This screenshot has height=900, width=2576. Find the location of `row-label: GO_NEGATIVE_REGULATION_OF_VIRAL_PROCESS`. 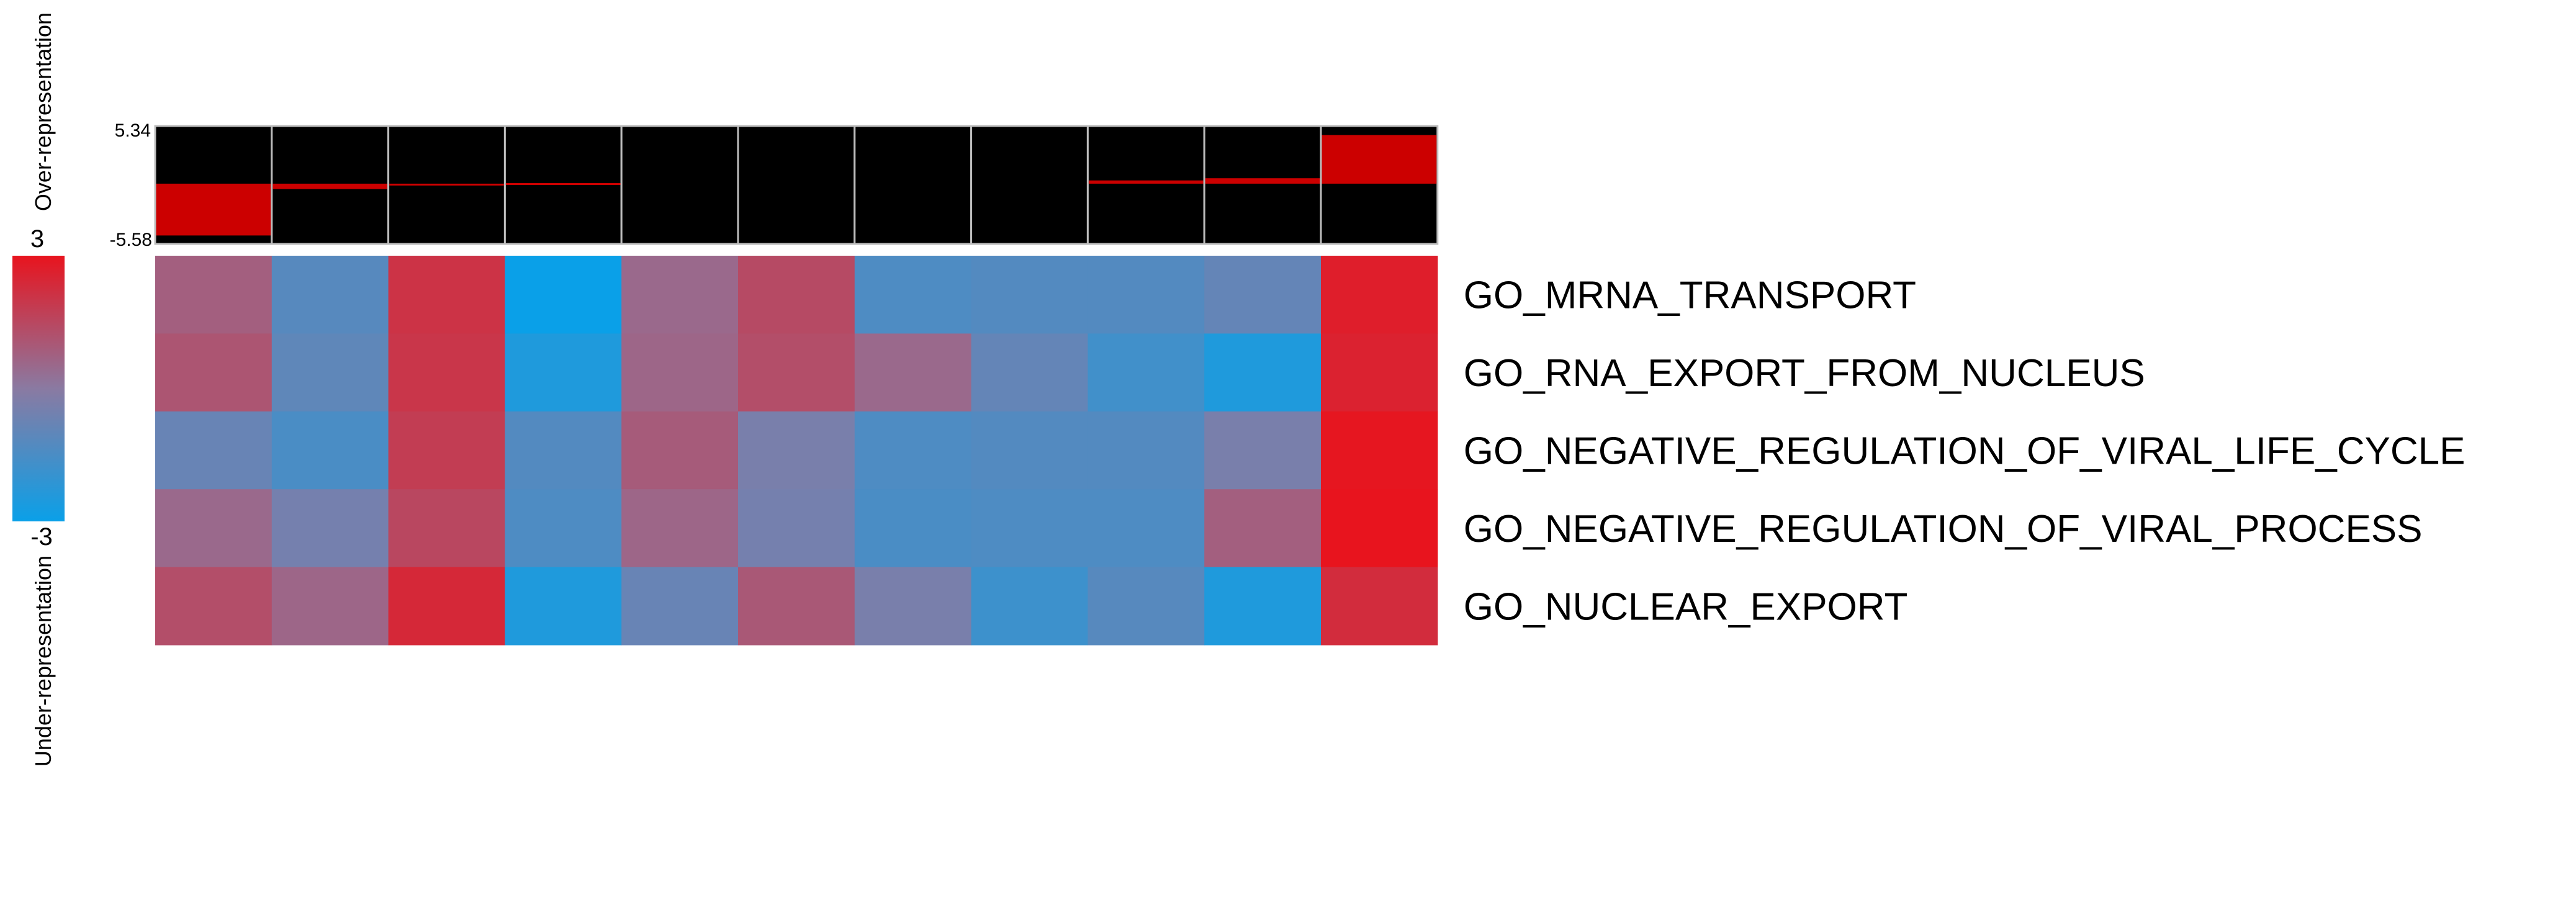

row-label: GO_NEGATIVE_REGULATION_OF_VIRAL_PROCESS is located at coordinates (1943, 529).